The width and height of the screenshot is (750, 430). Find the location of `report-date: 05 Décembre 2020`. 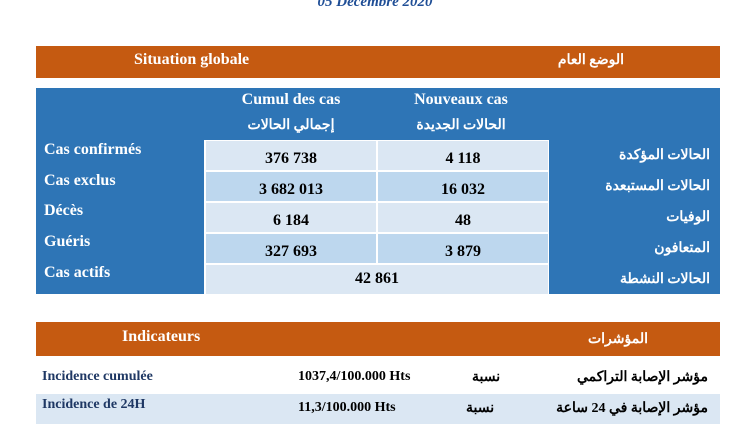

report-date: 05 Décembre 2020 is located at coordinates (375, 5).